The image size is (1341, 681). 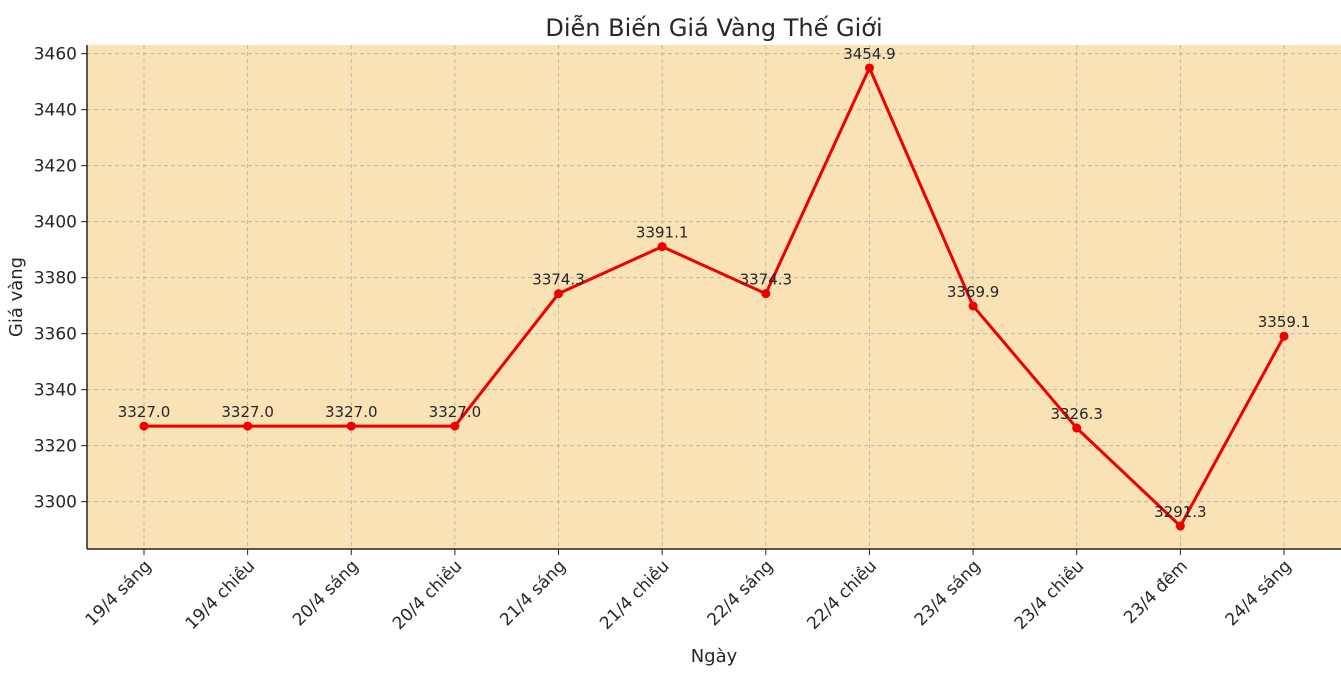 What do you see at coordinates (55, 279) in the screenshot?
I see `y-tick-label: 3380` at bounding box center [55, 279].